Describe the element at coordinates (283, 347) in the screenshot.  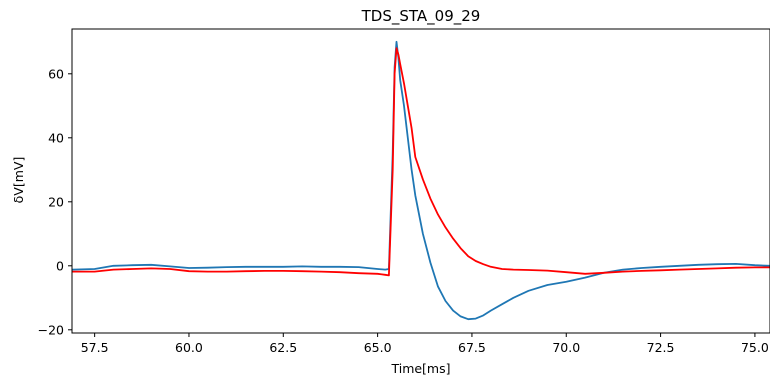
I see `x-tick-label: 62.5` at that location.